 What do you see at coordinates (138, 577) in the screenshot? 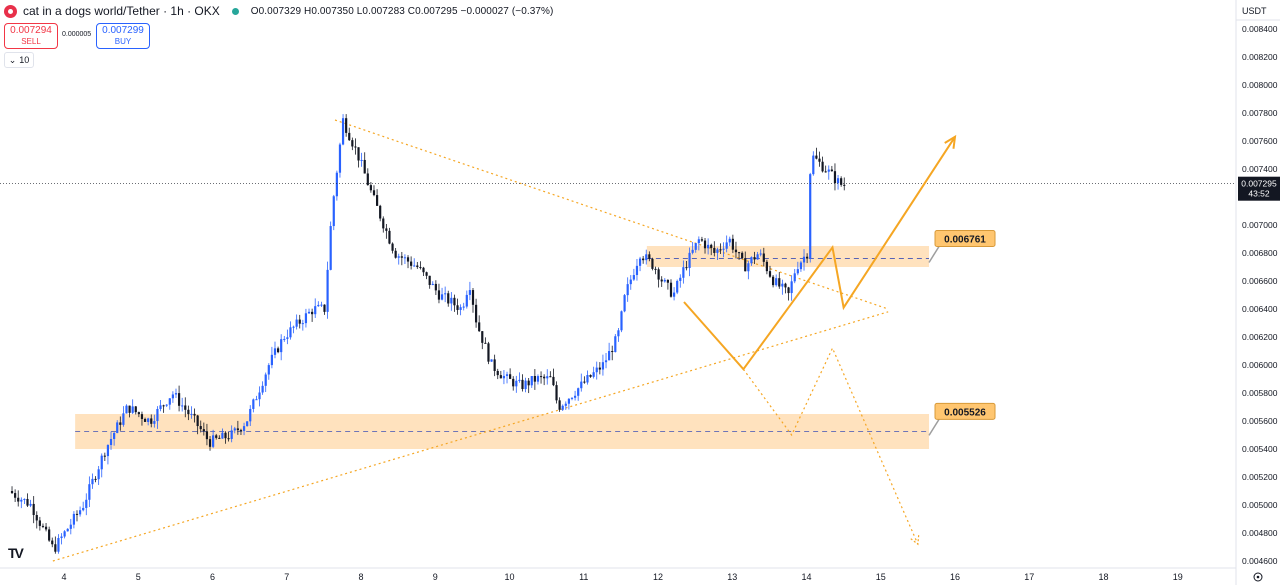
I see `x-tick-label: 5` at bounding box center [138, 577].